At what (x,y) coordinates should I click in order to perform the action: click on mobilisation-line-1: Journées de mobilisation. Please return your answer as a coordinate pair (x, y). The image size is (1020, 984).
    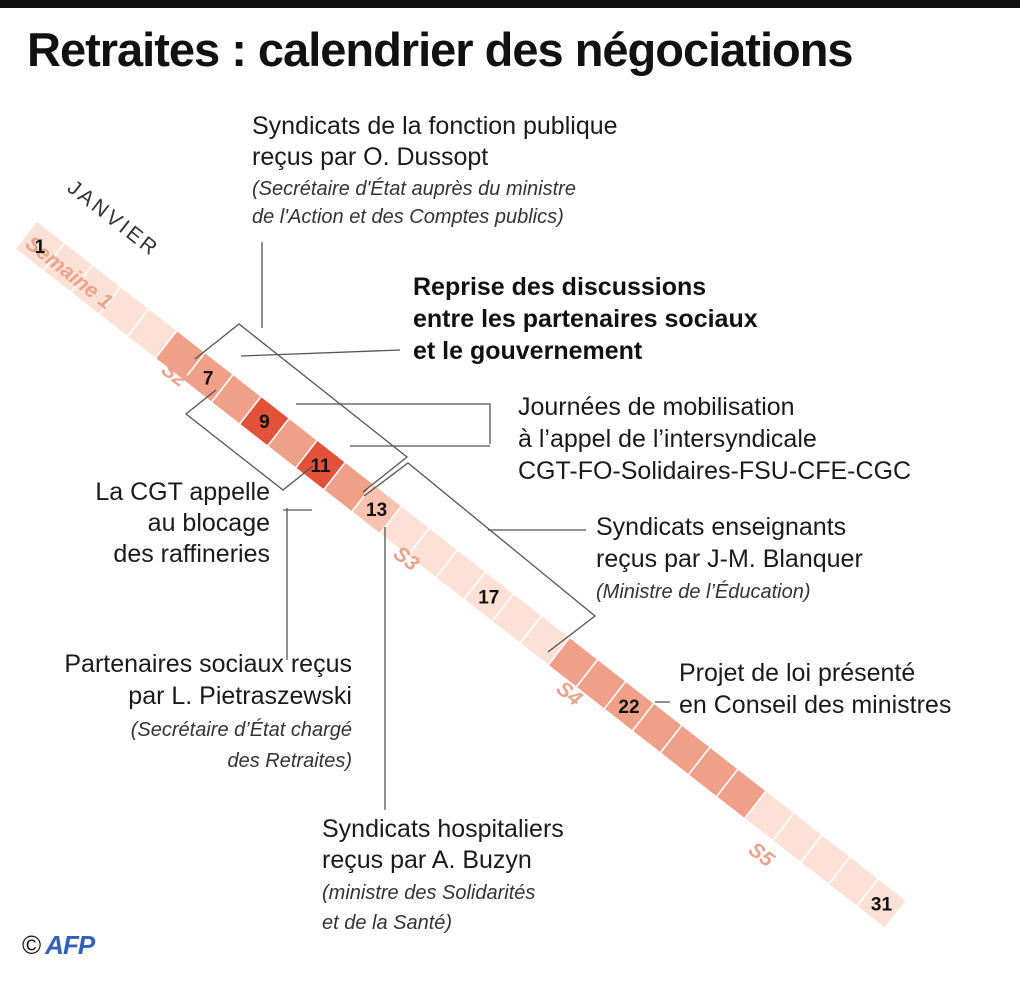
    Looking at the image, I should click on (656, 407).